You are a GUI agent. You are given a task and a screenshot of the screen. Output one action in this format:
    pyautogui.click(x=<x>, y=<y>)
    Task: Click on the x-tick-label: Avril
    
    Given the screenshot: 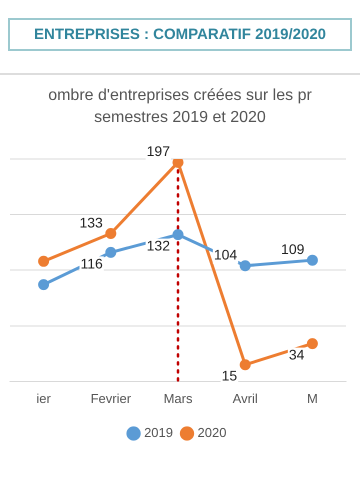 What is the action you would take?
    pyautogui.click(x=245, y=398)
    